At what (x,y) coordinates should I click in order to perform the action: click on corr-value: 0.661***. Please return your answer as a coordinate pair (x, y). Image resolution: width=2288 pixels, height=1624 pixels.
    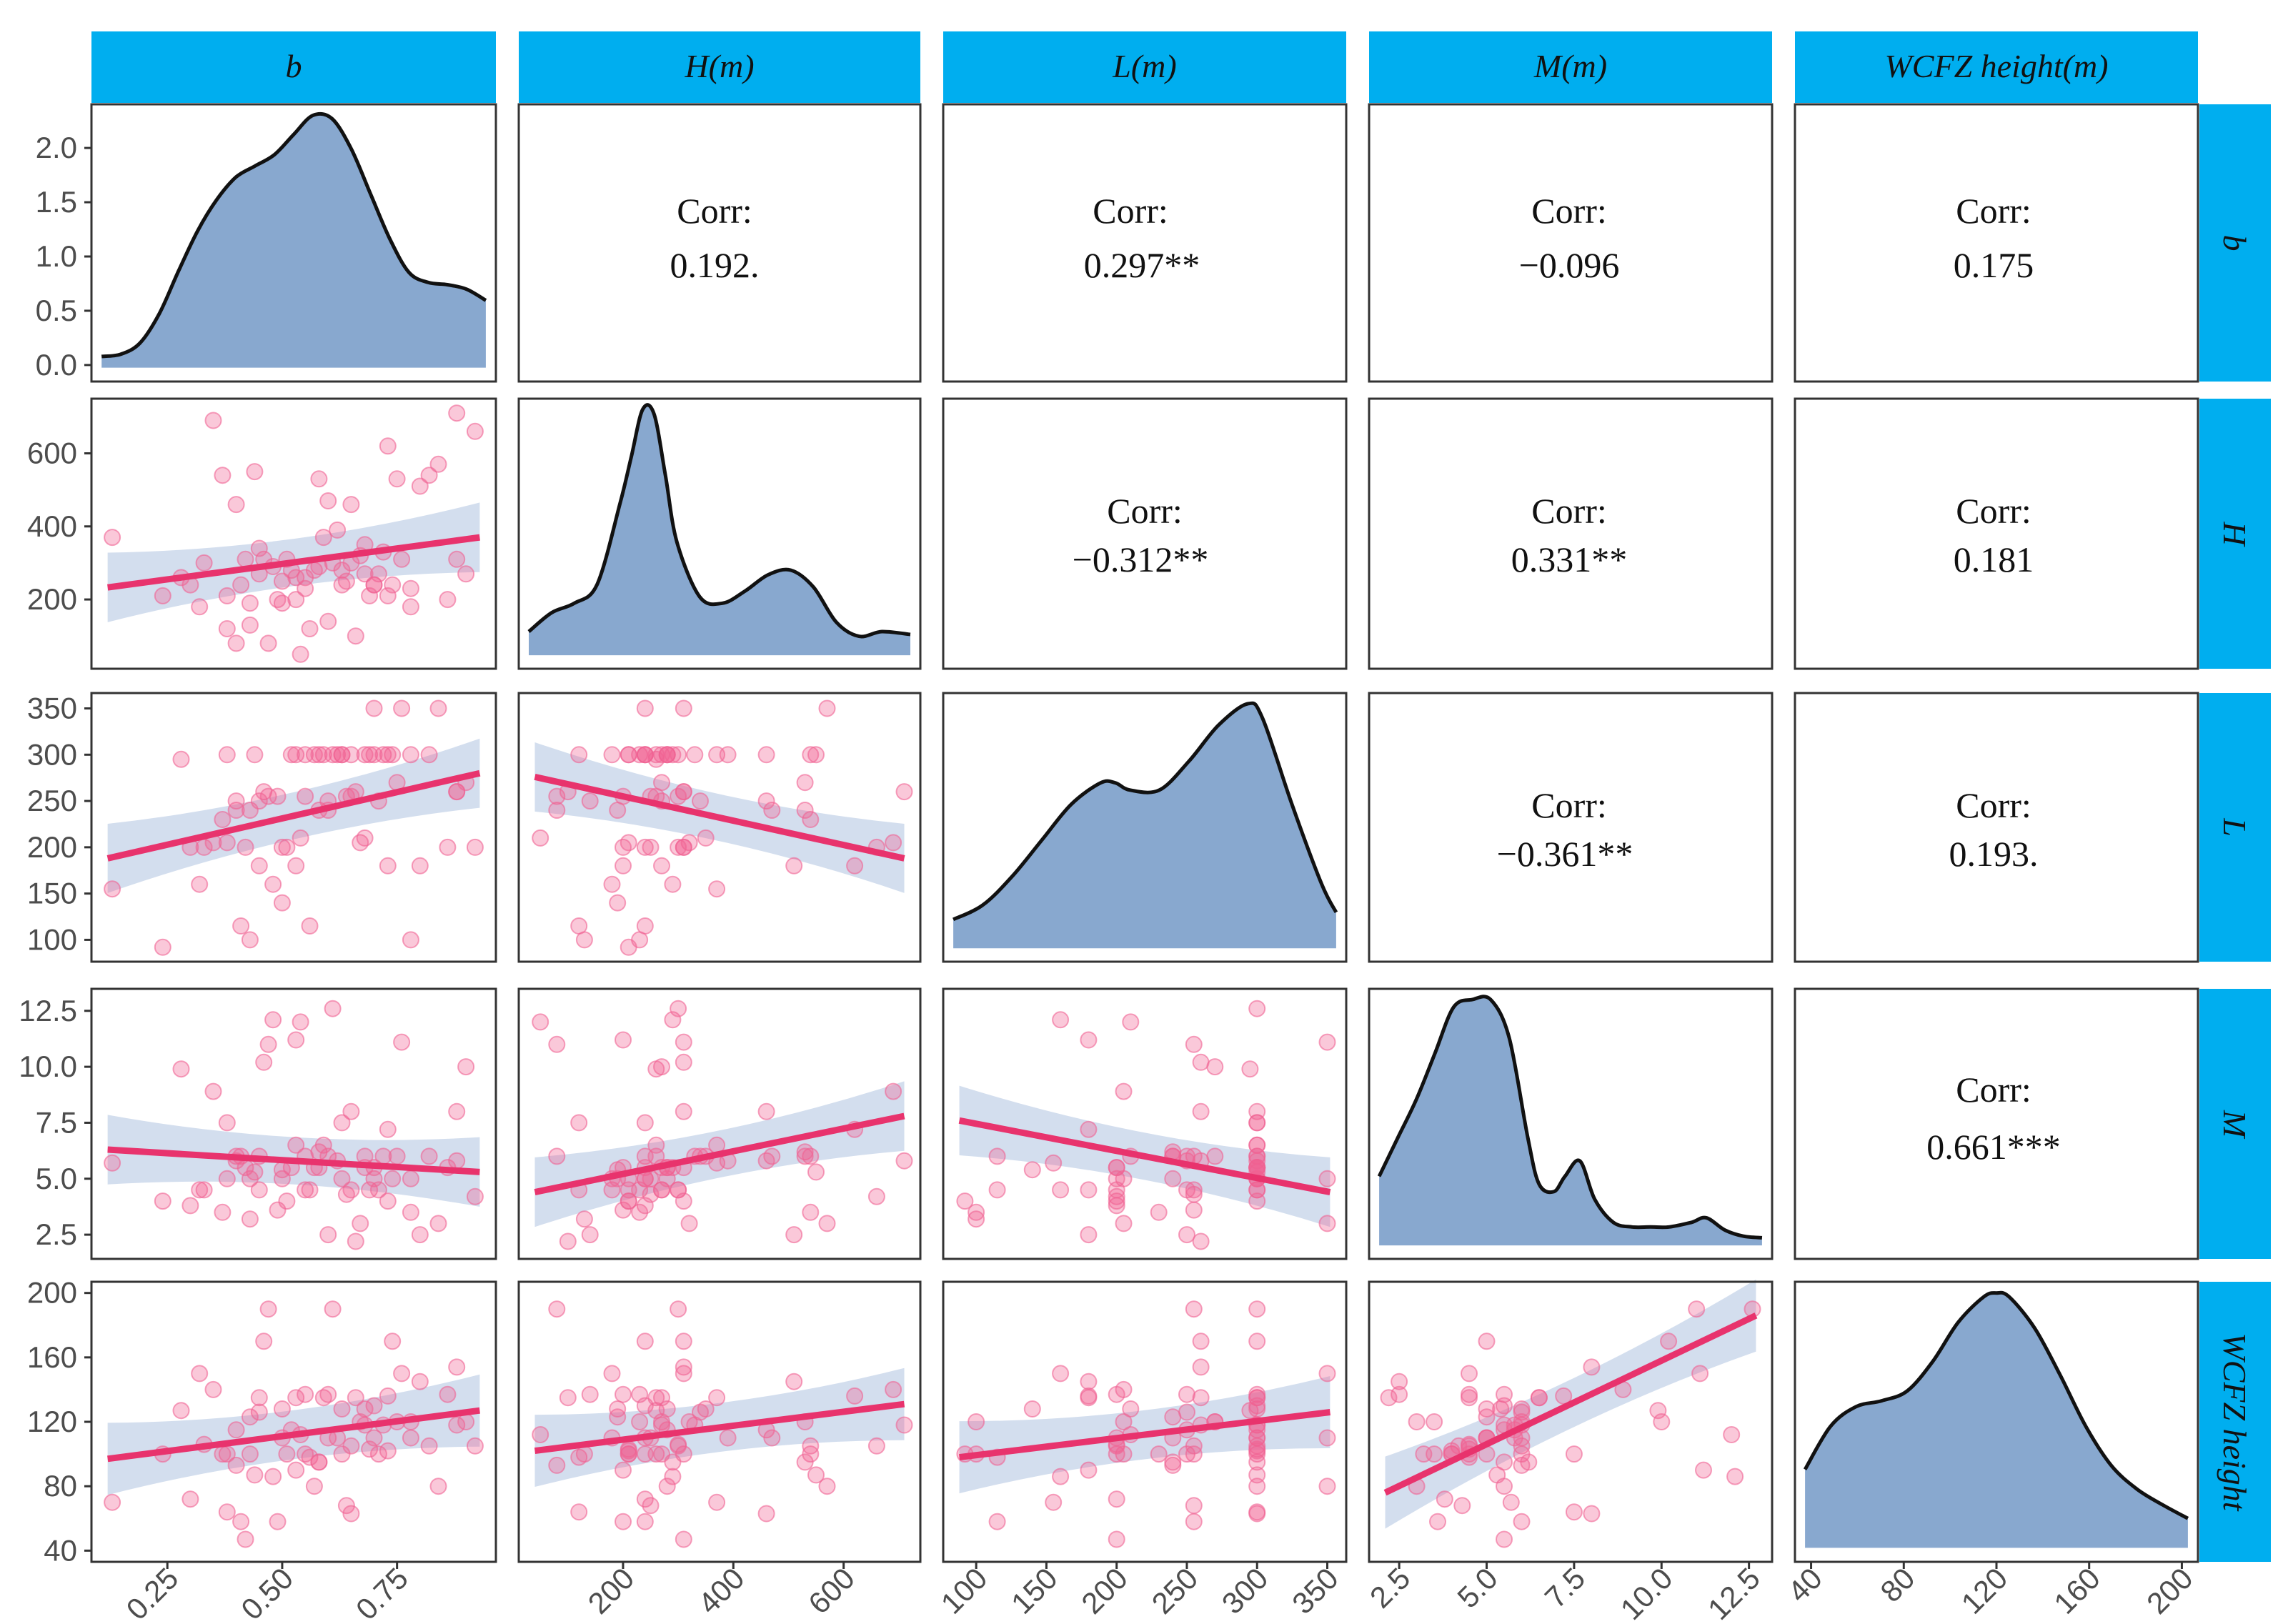
    Looking at the image, I should click on (1993, 1147).